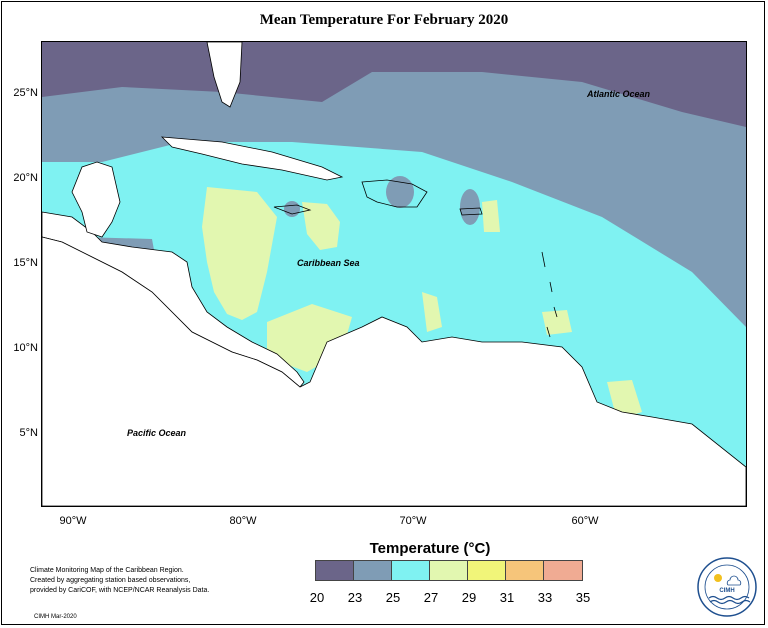 The image size is (768, 628). I want to click on lat-tick-label: 25°N, so click(25, 93).